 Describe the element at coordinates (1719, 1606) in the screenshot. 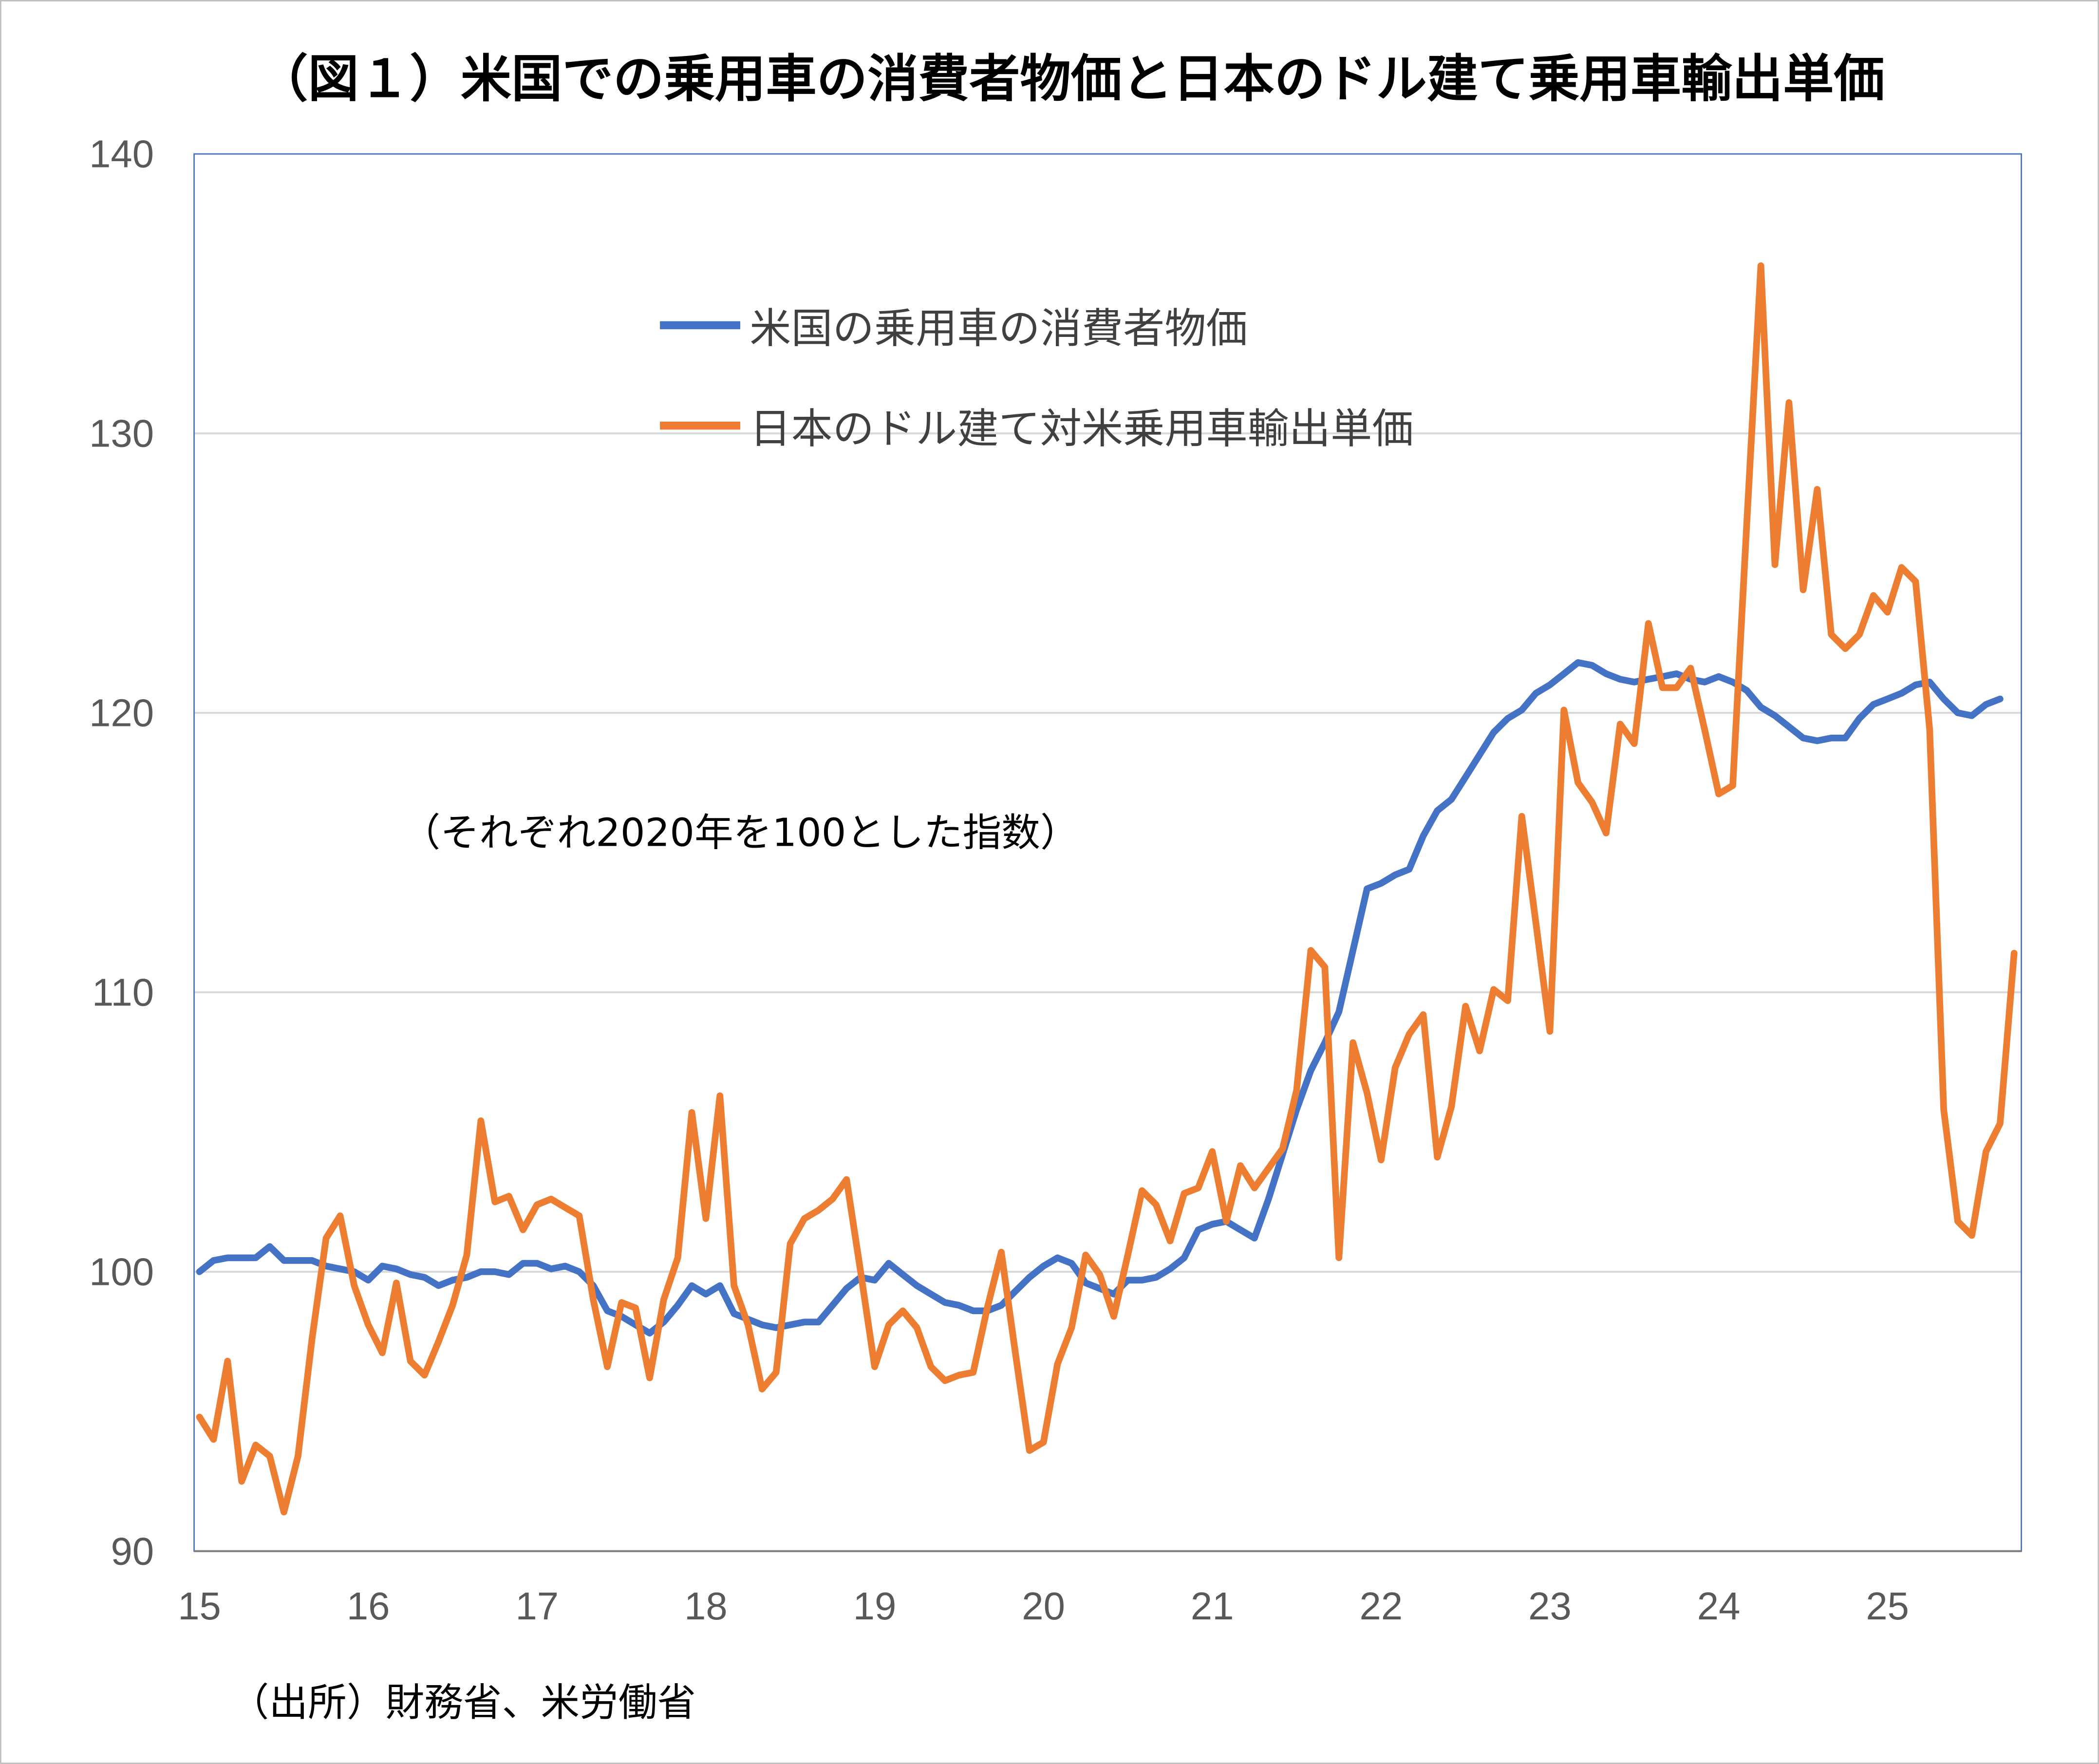

I see `x-tick-label: 24` at that location.